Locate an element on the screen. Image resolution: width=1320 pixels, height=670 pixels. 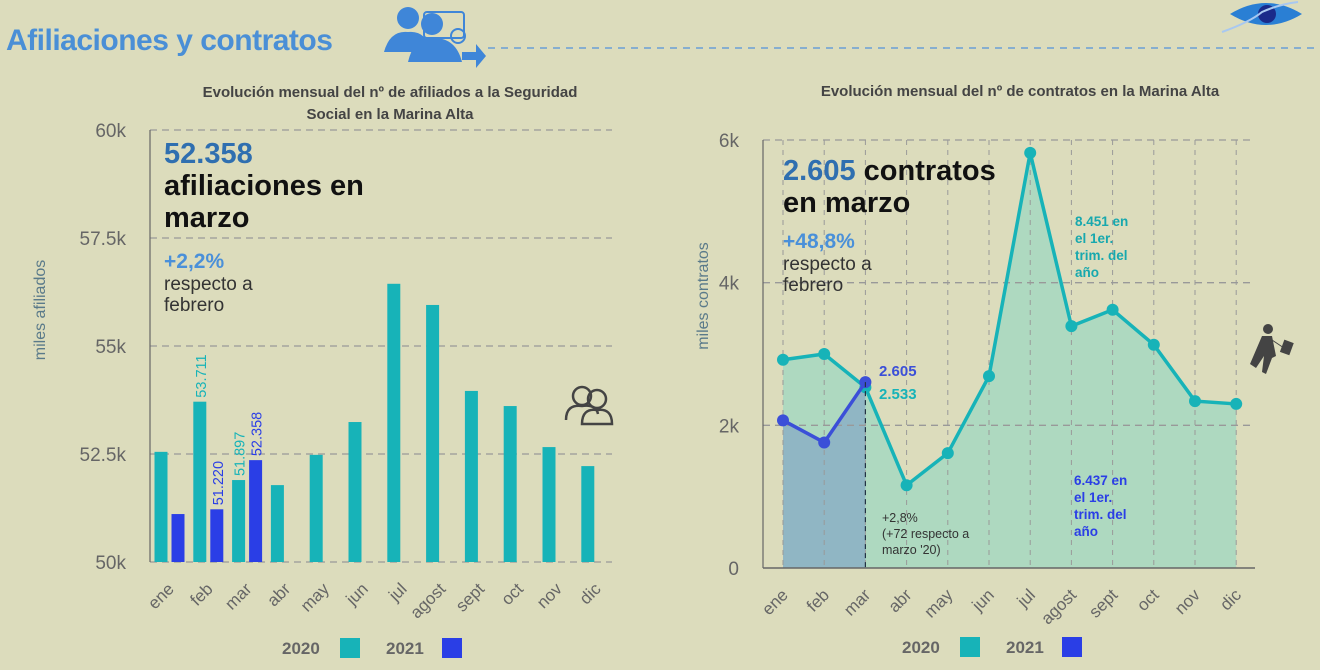
x-tick-label: mar is located at coordinates (857, 602).